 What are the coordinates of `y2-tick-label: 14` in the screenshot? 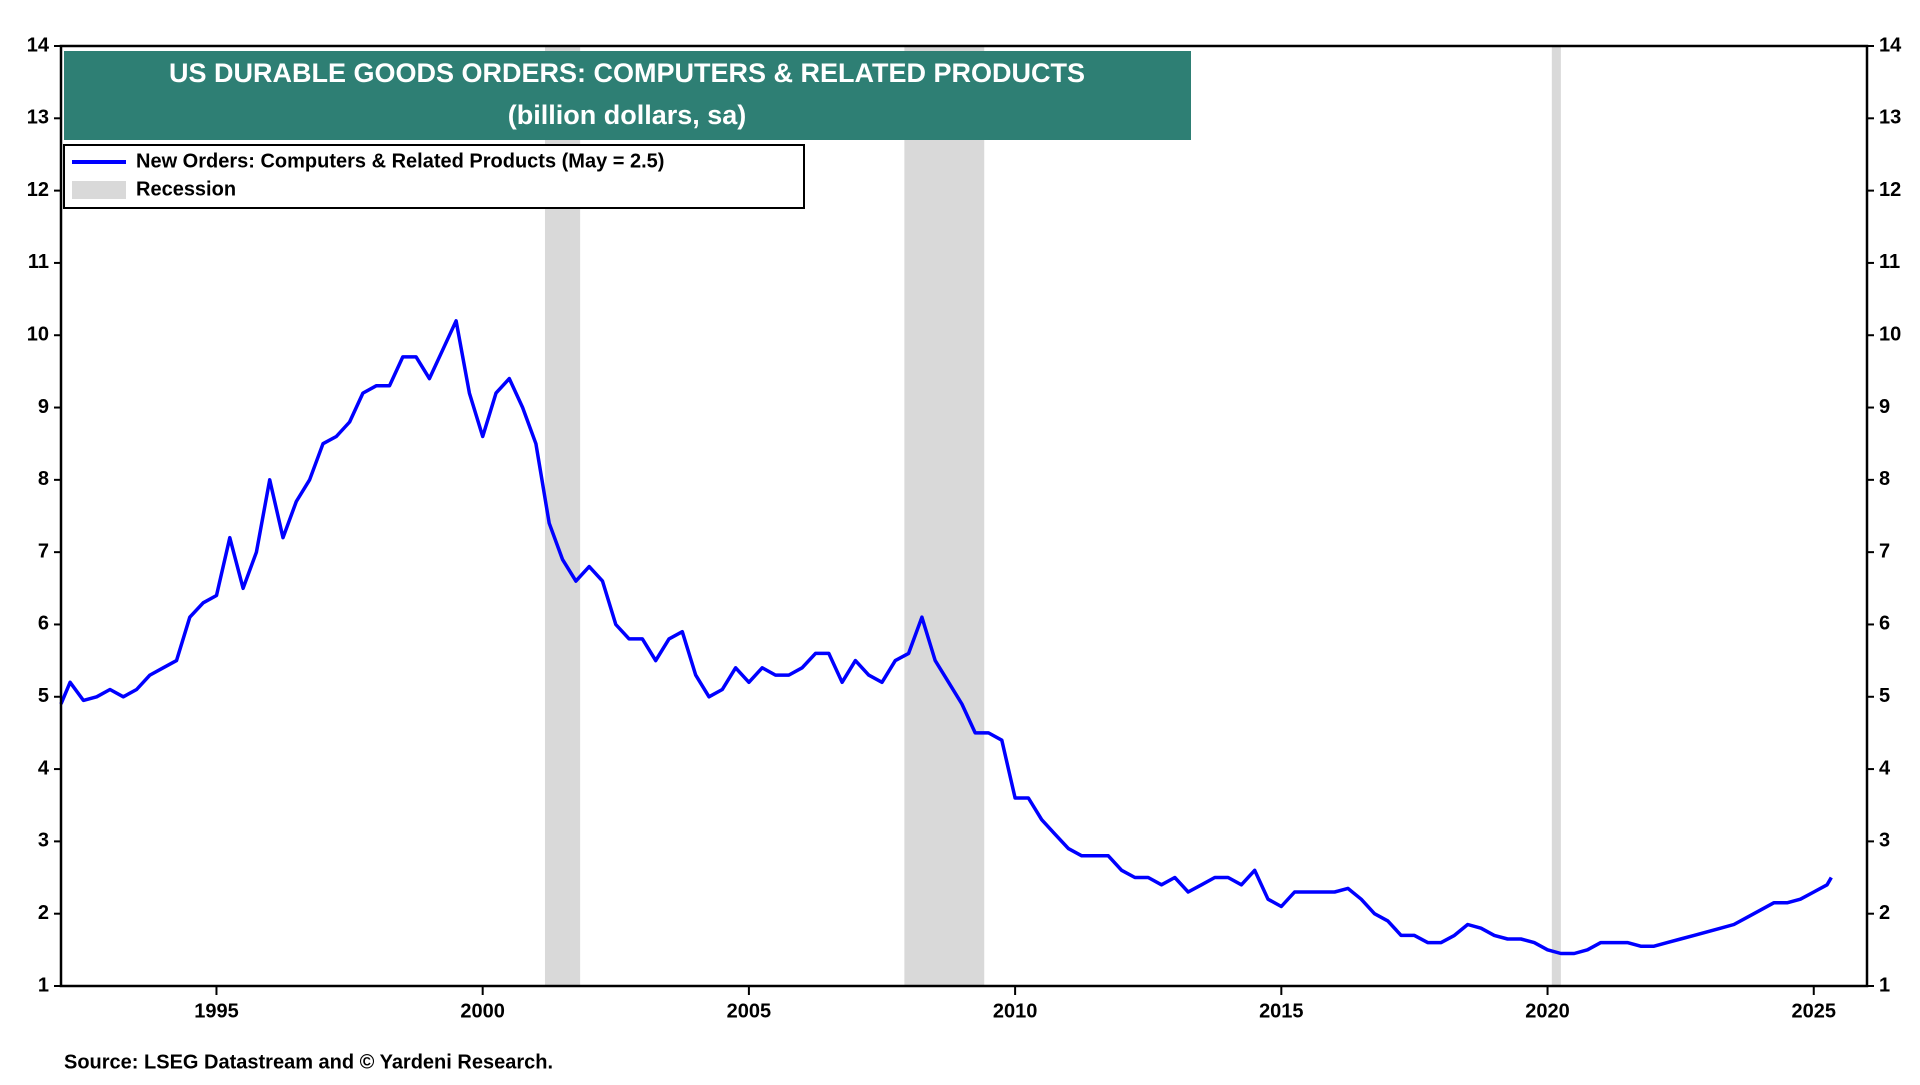 It's located at (1890, 45).